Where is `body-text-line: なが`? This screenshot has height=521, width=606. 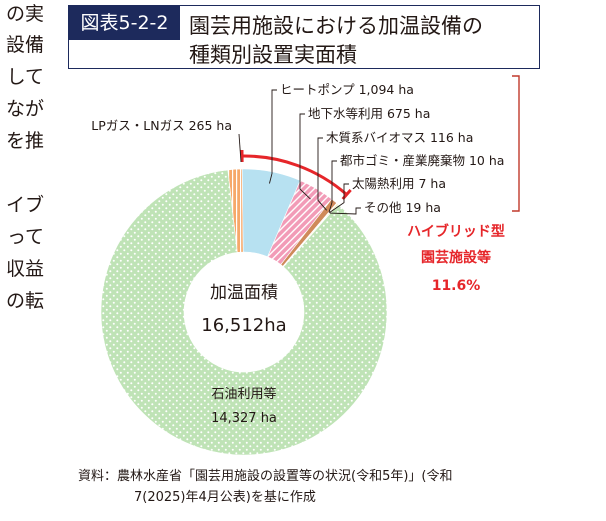
body-text-line: なが is located at coordinates (24, 109).